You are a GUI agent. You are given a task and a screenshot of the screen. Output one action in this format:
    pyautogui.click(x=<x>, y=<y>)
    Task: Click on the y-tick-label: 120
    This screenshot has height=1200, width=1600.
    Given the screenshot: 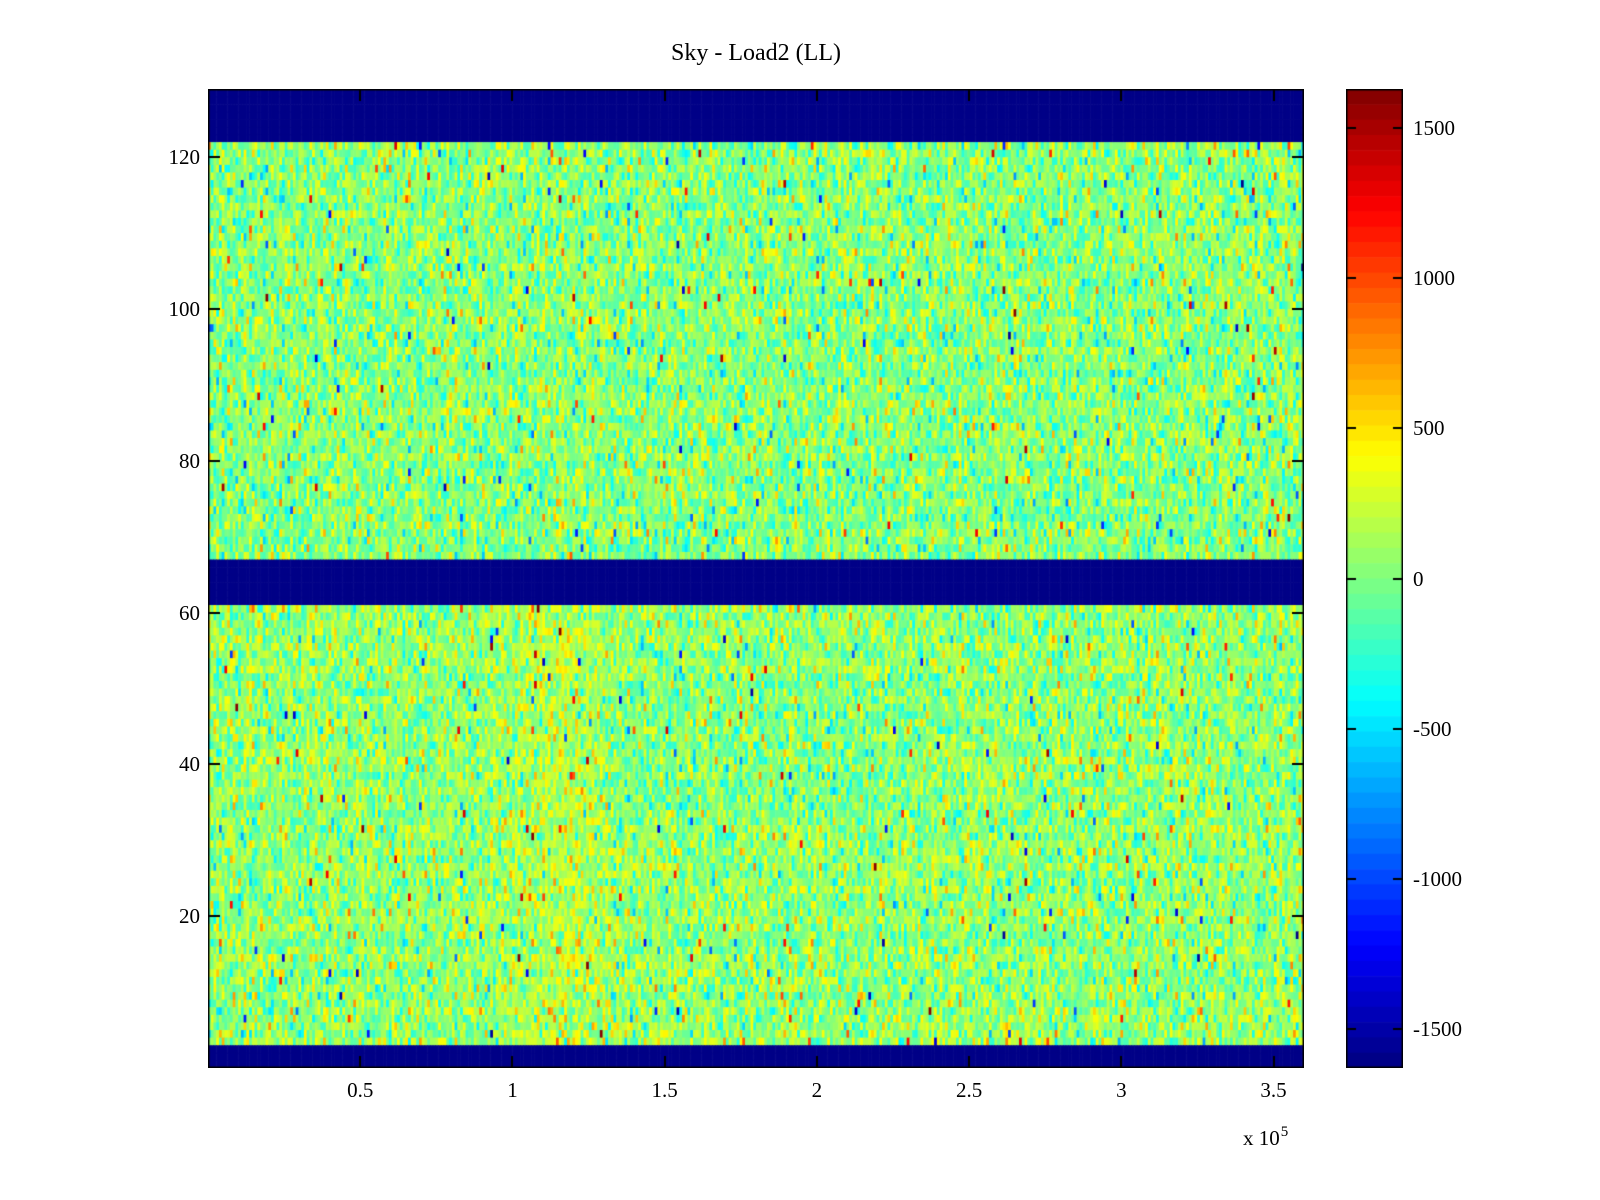 What is the action you would take?
    pyautogui.click(x=184, y=157)
    